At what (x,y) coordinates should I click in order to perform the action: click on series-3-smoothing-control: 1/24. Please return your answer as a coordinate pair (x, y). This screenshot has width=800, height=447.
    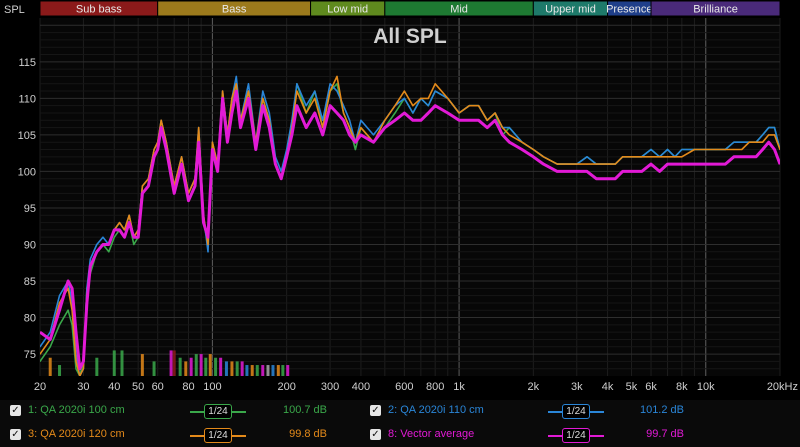
    Looking at the image, I should click on (218, 435).